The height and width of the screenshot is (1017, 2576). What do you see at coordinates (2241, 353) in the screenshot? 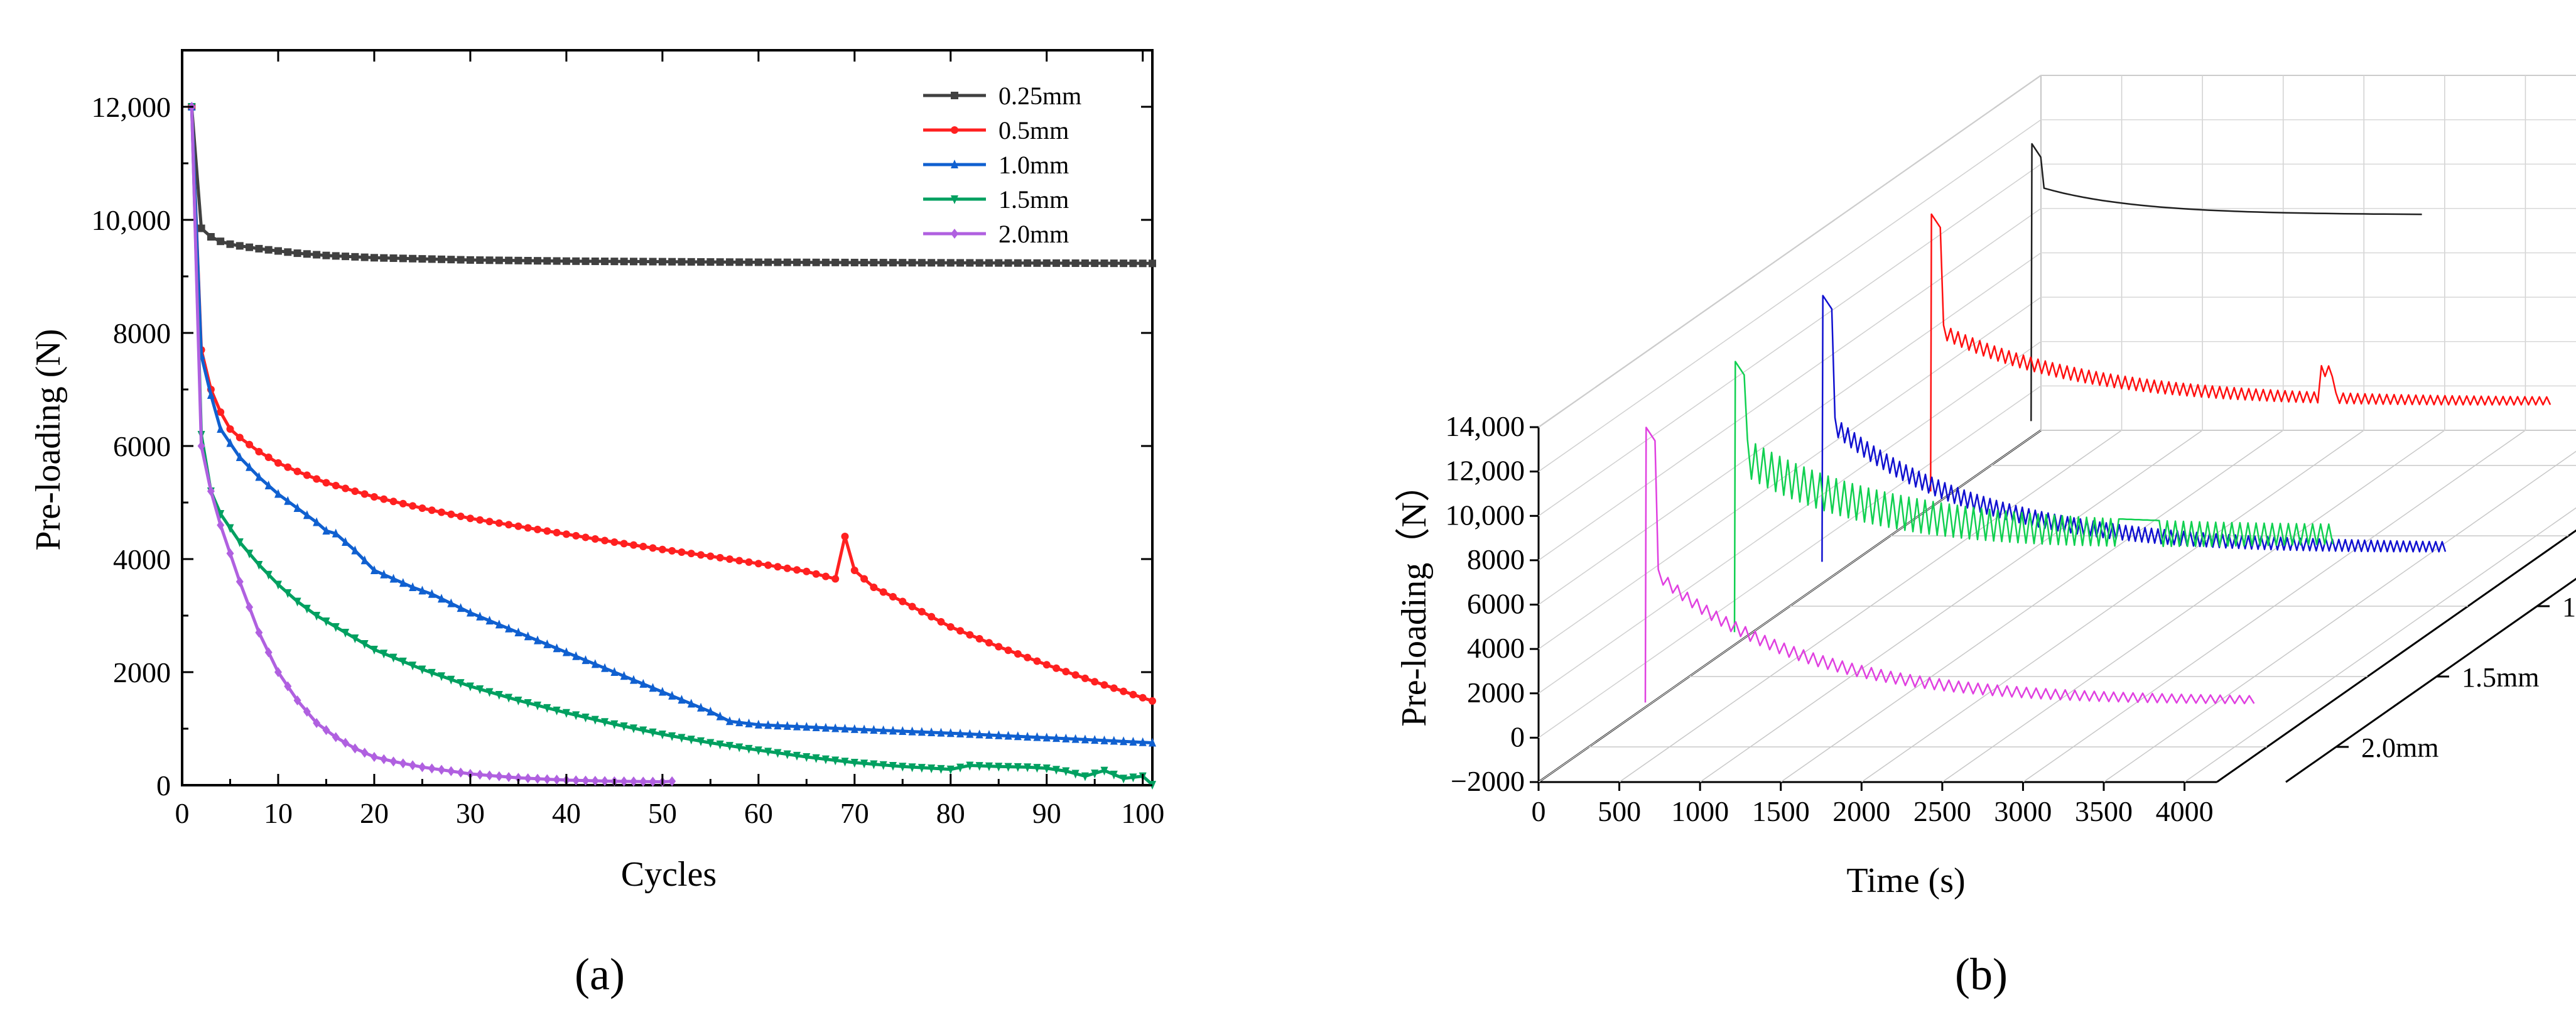
I see `series-line-0.5mm` at bounding box center [2241, 353].